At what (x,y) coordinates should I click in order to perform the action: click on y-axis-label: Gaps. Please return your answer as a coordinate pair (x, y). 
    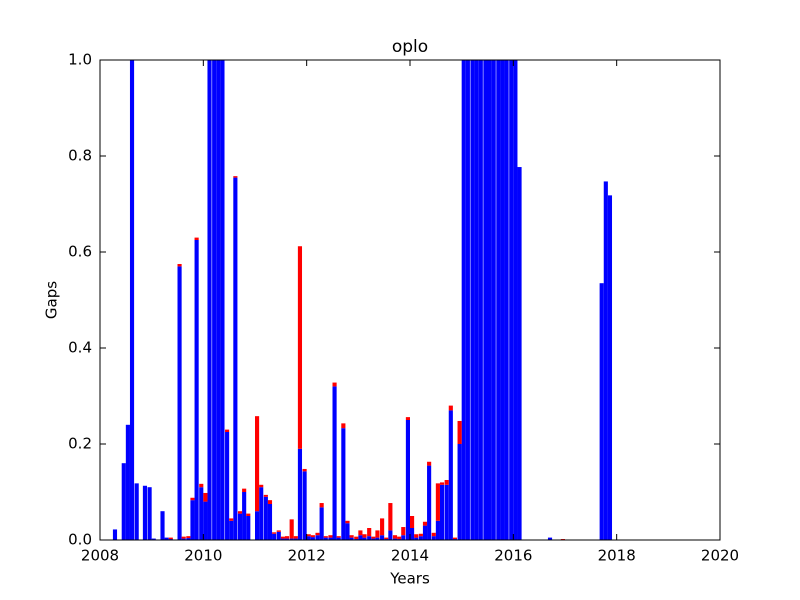
    Looking at the image, I should click on (52, 300).